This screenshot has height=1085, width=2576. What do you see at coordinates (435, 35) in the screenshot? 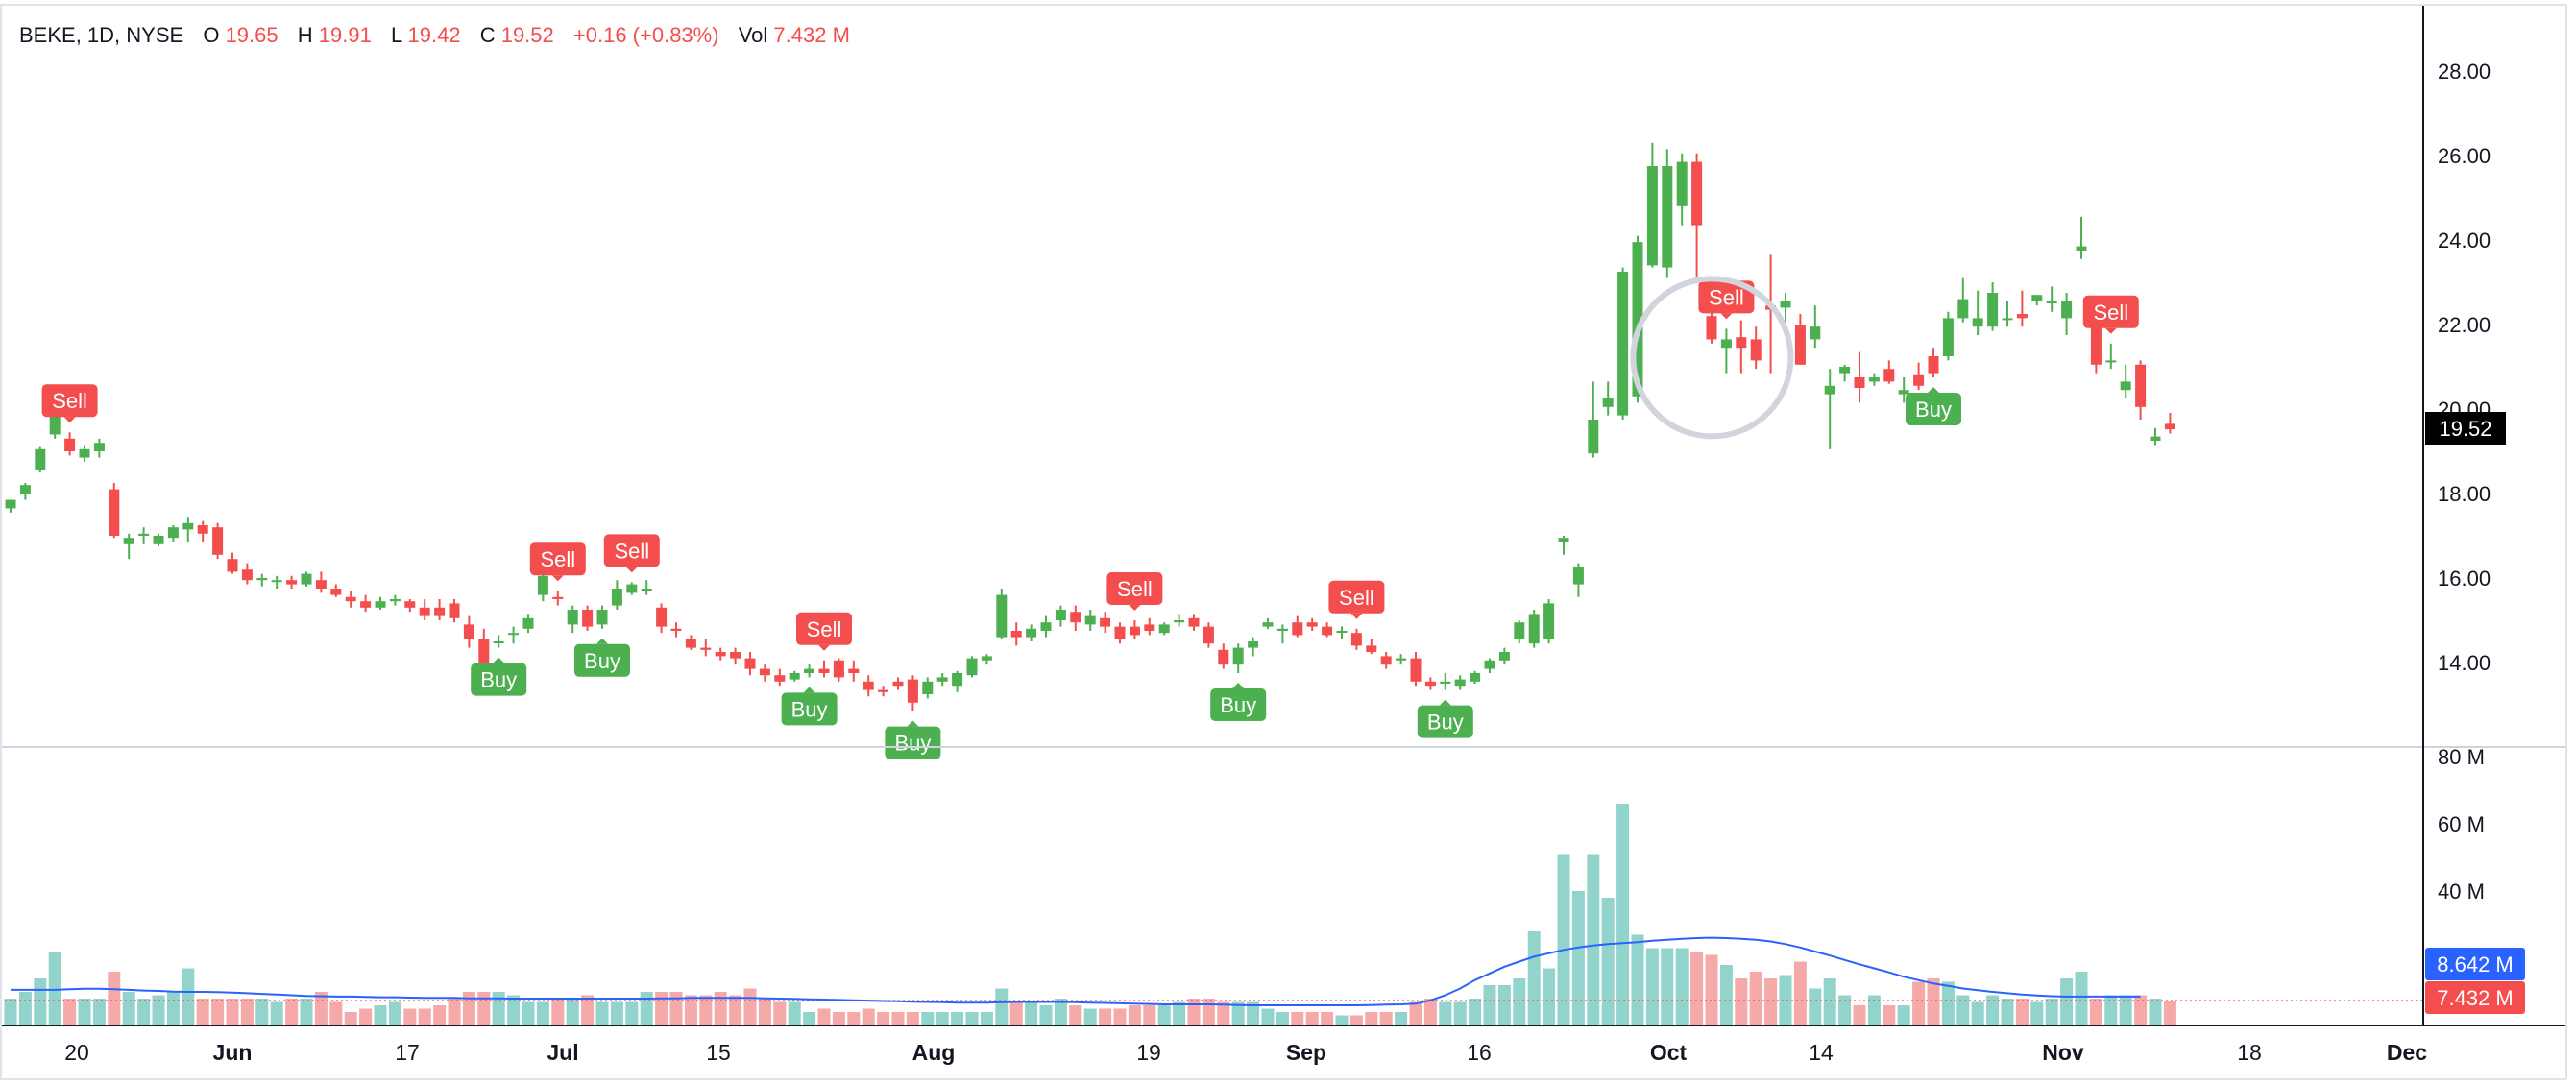
I see `header-low-value: 19.42` at bounding box center [435, 35].